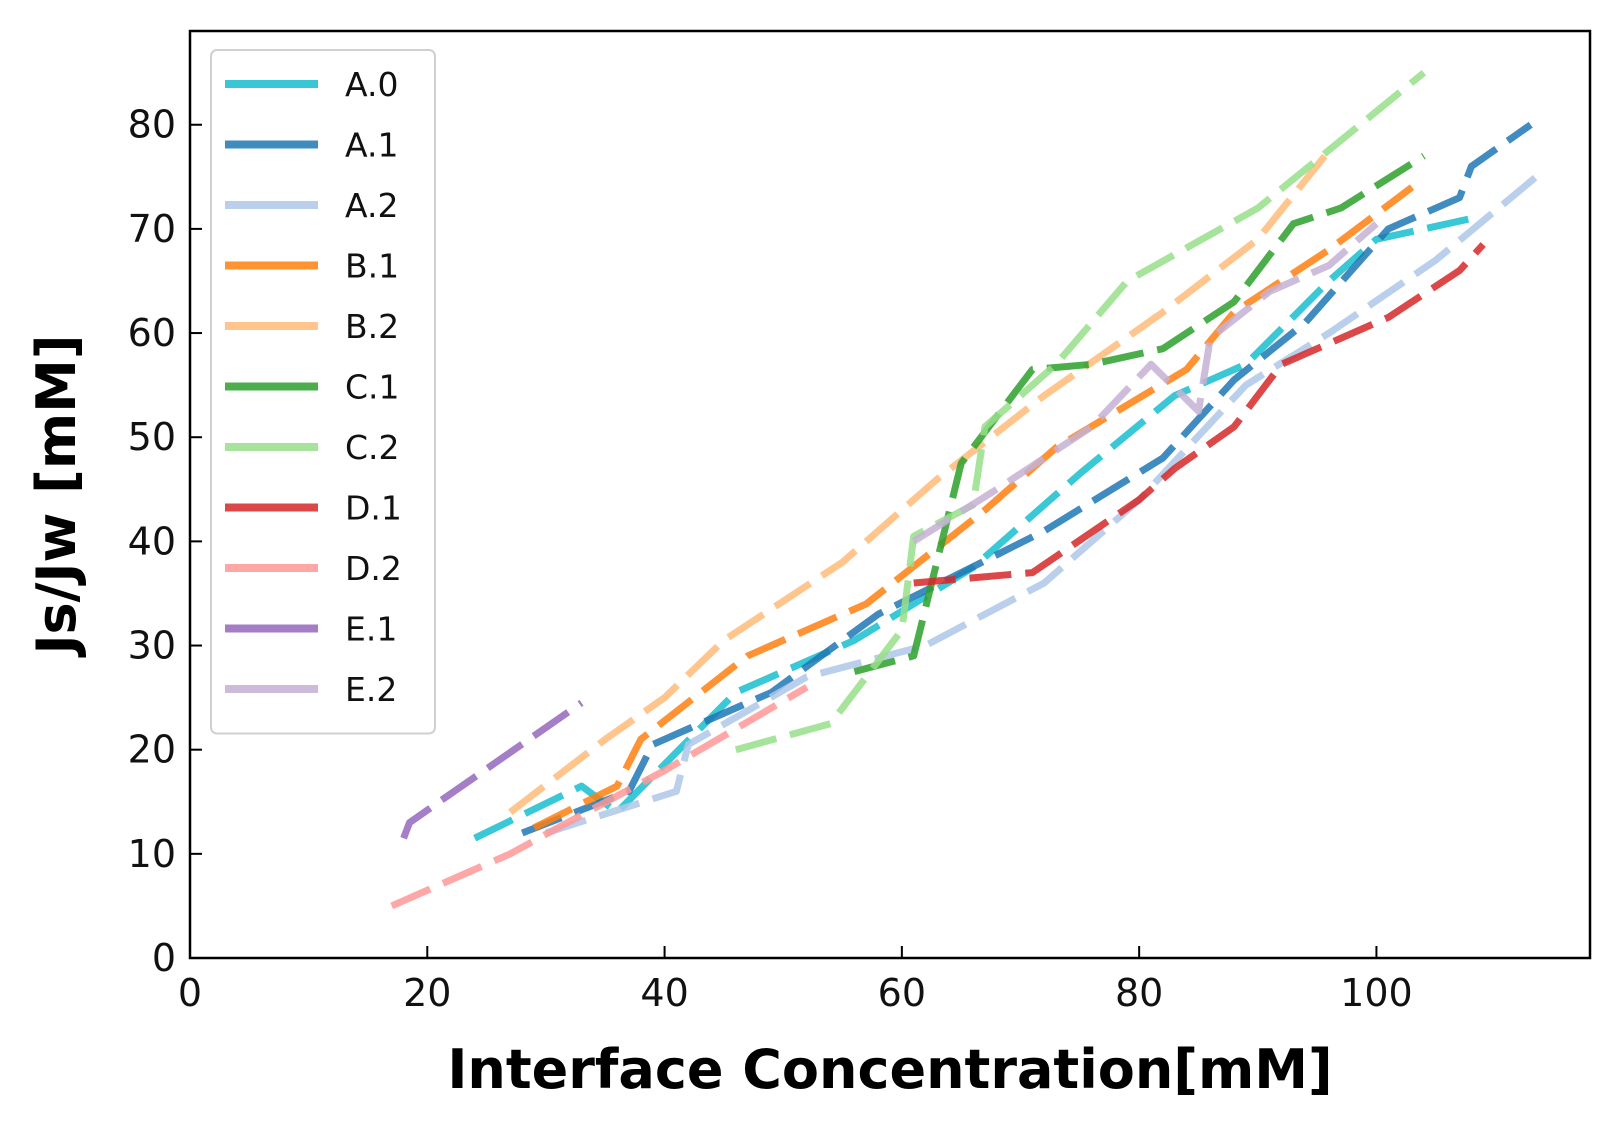 This screenshot has height=1127, width=1614. Describe the element at coordinates (152, 750) in the screenshot. I see `y-tick-label: 20` at that location.